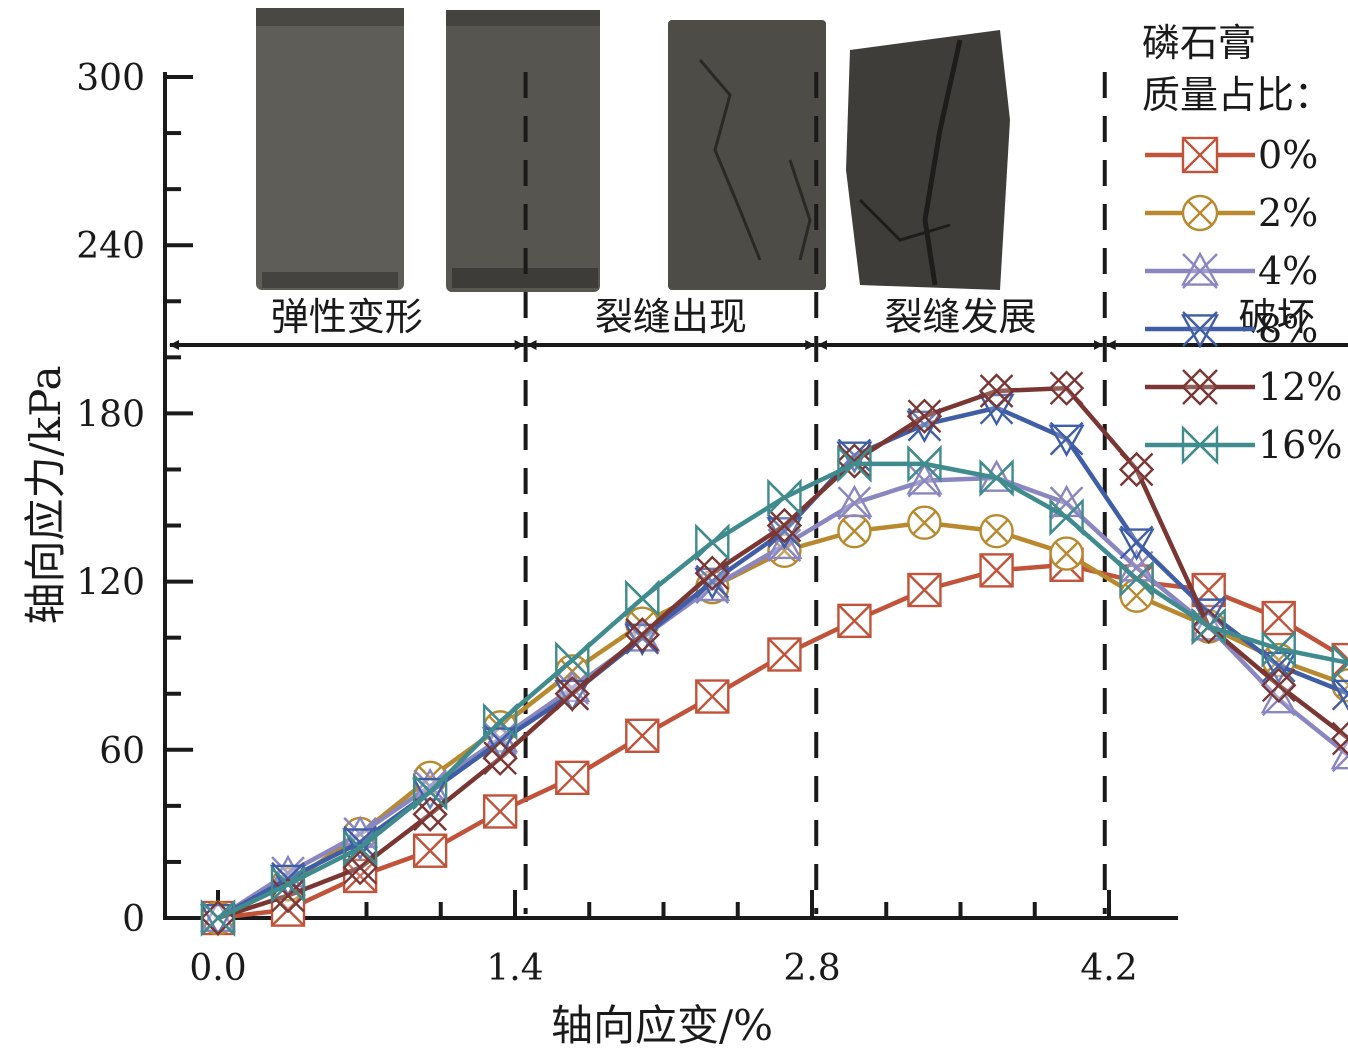 This screenshot has height=1056, width=1348. I want to click on x-tick-label: 1.4, so click(514, 968).